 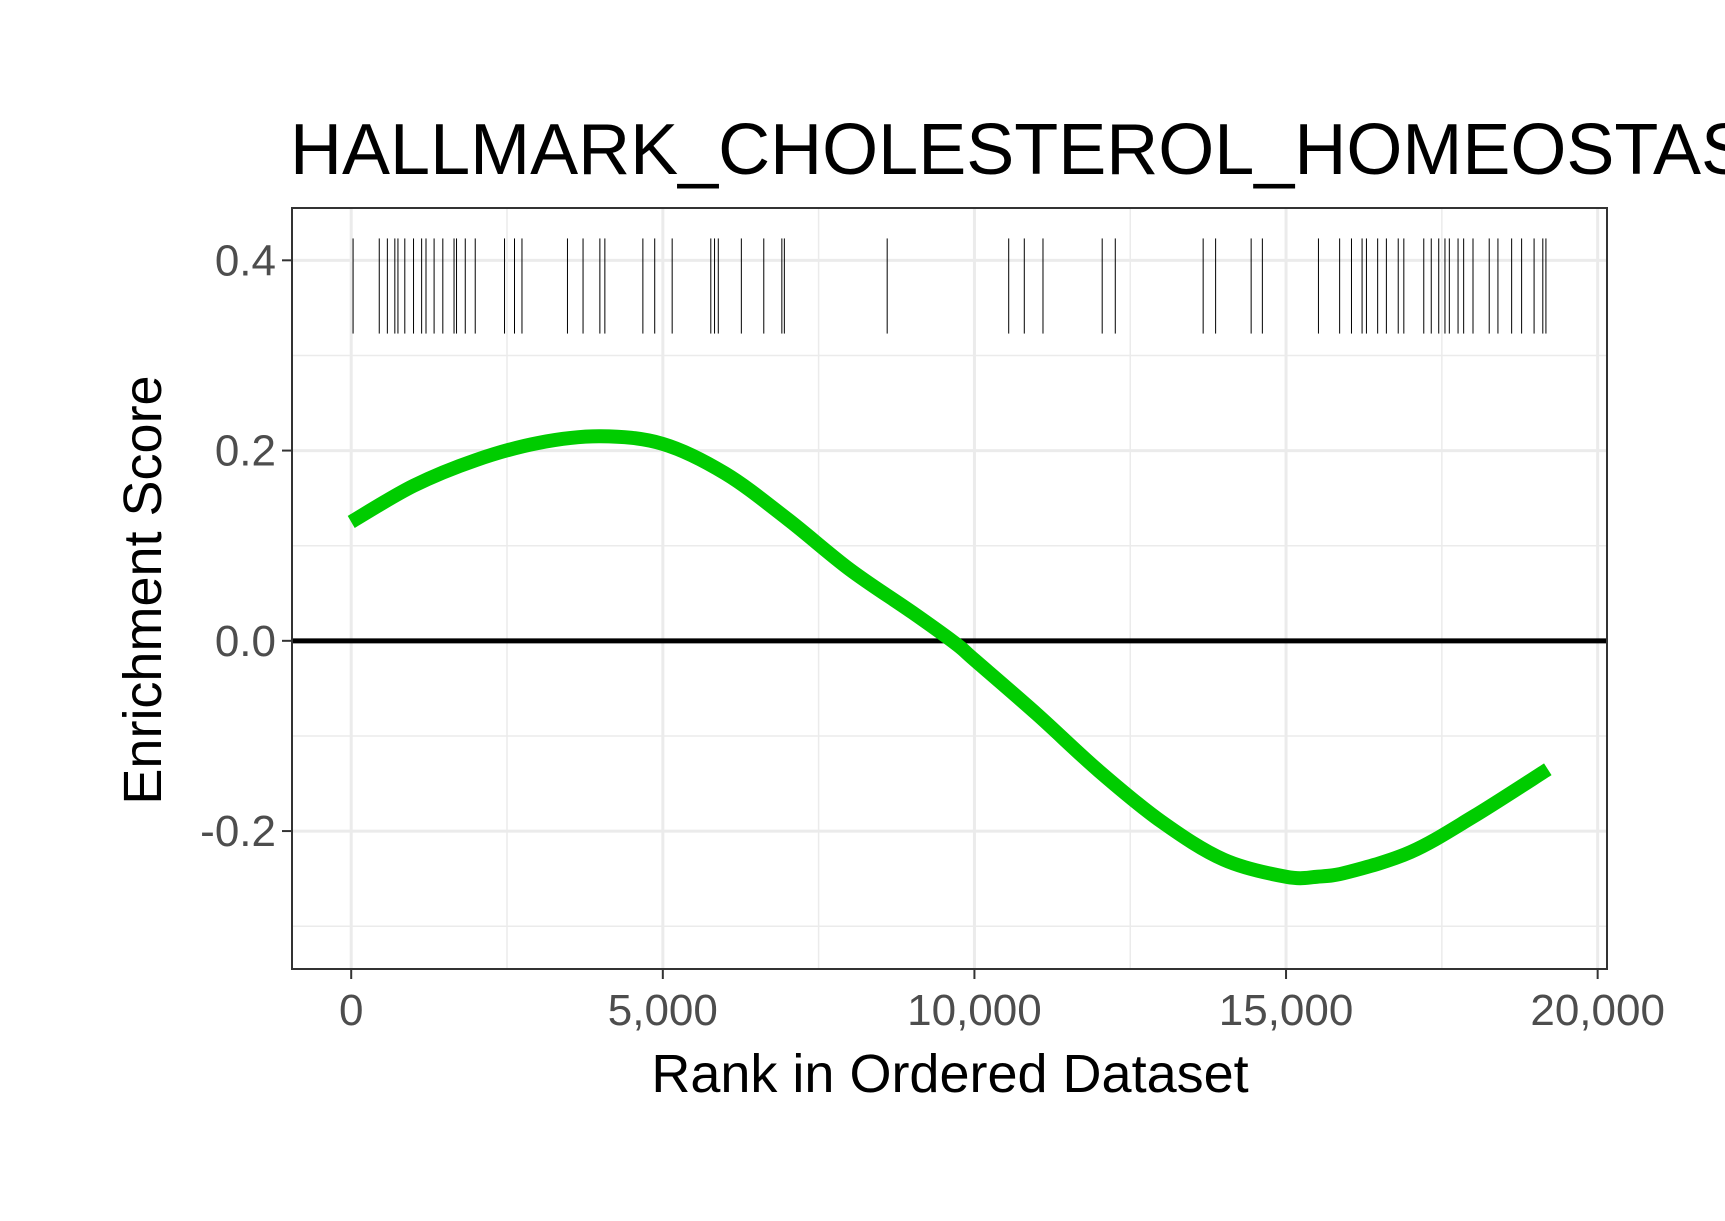 What do you see at coordinates (245, 260) in the screenshot?
I see `y-tick-label: 0.4` at bounding box center [245, 260].